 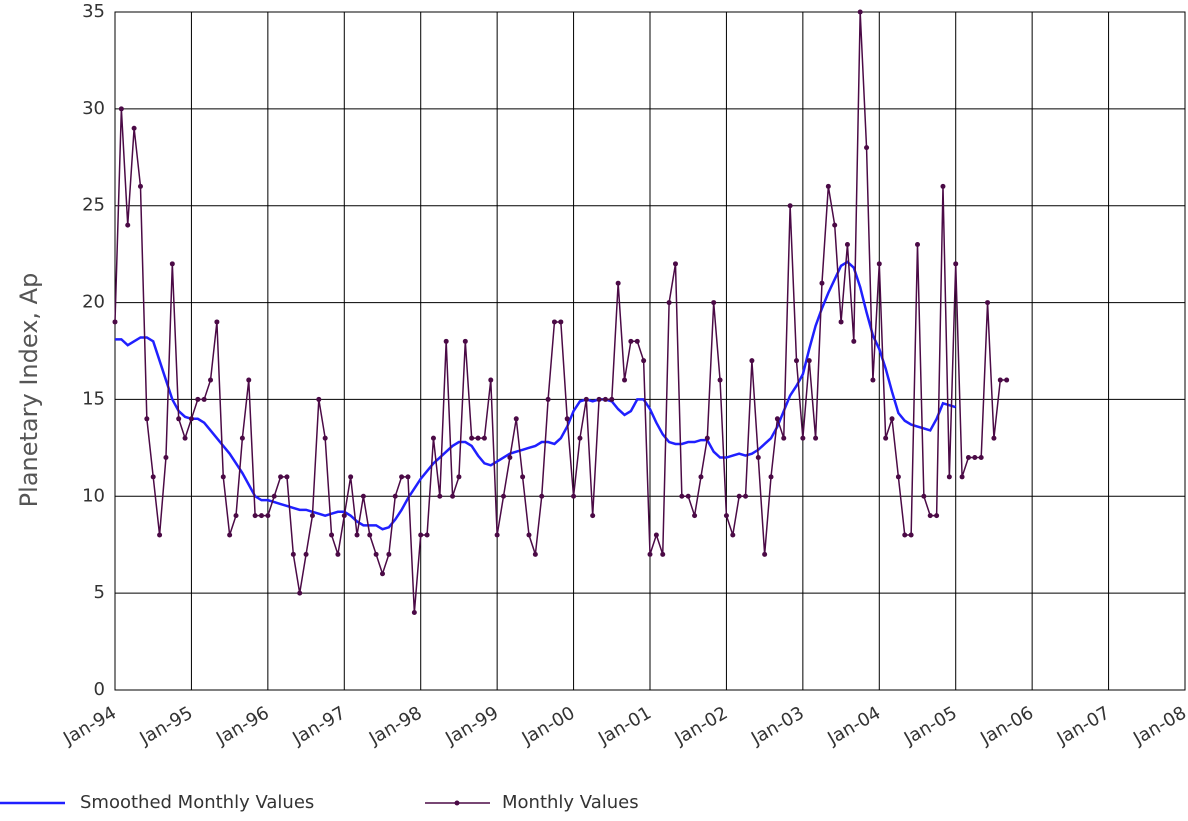 What do you see at coordinates (318, 725) in the screenshot?
I see `x-tick-label: Jan-97` at bounding box center [318, 725].